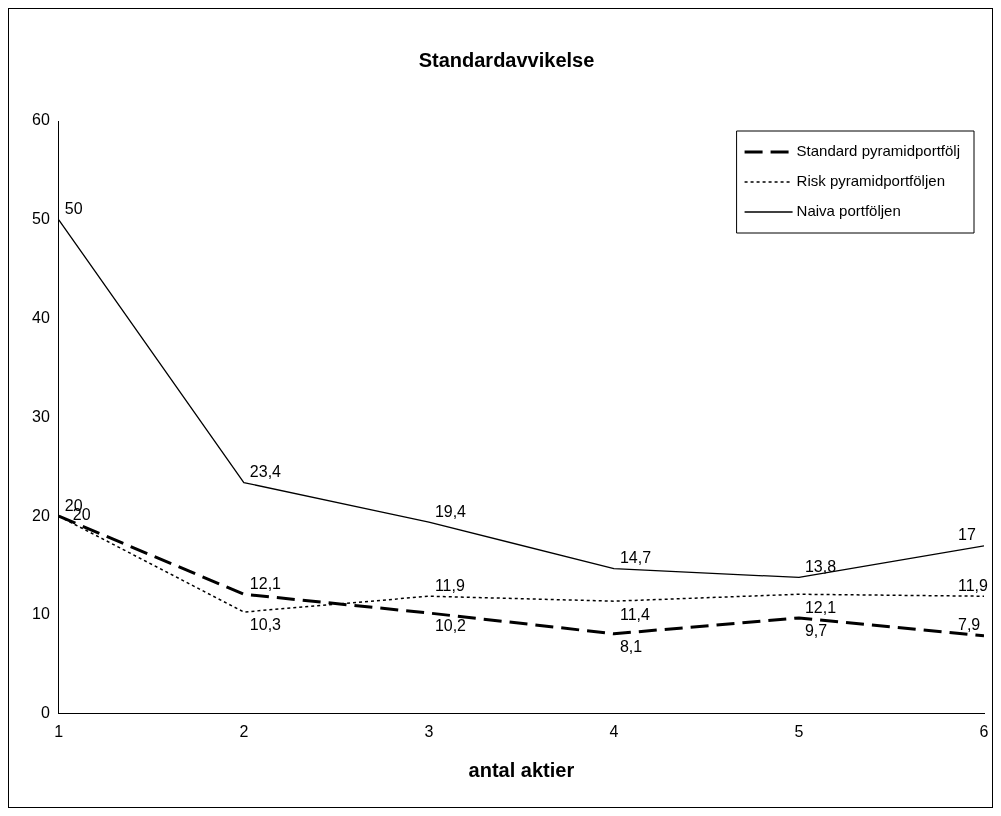 This screenshot has width=1001, height=816. What do you see at coordinates (450, 626) in the screenshot?
I see `data-label: 10,2` at bounding box center [450, 626].